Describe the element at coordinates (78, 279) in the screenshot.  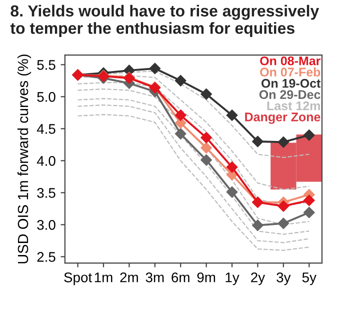
I see `x-tick-label: Spot` at that location.